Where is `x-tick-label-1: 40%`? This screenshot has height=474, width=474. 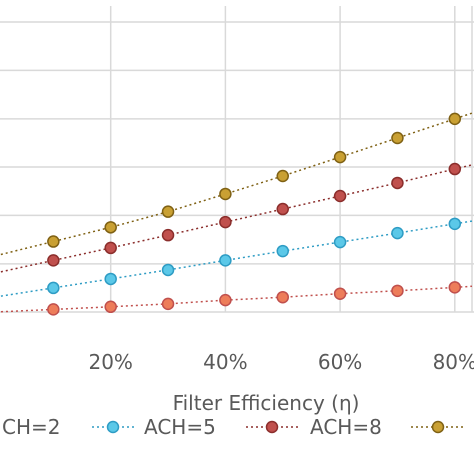
x-tick-label-1: 40% is located at coordinates (225, 362).